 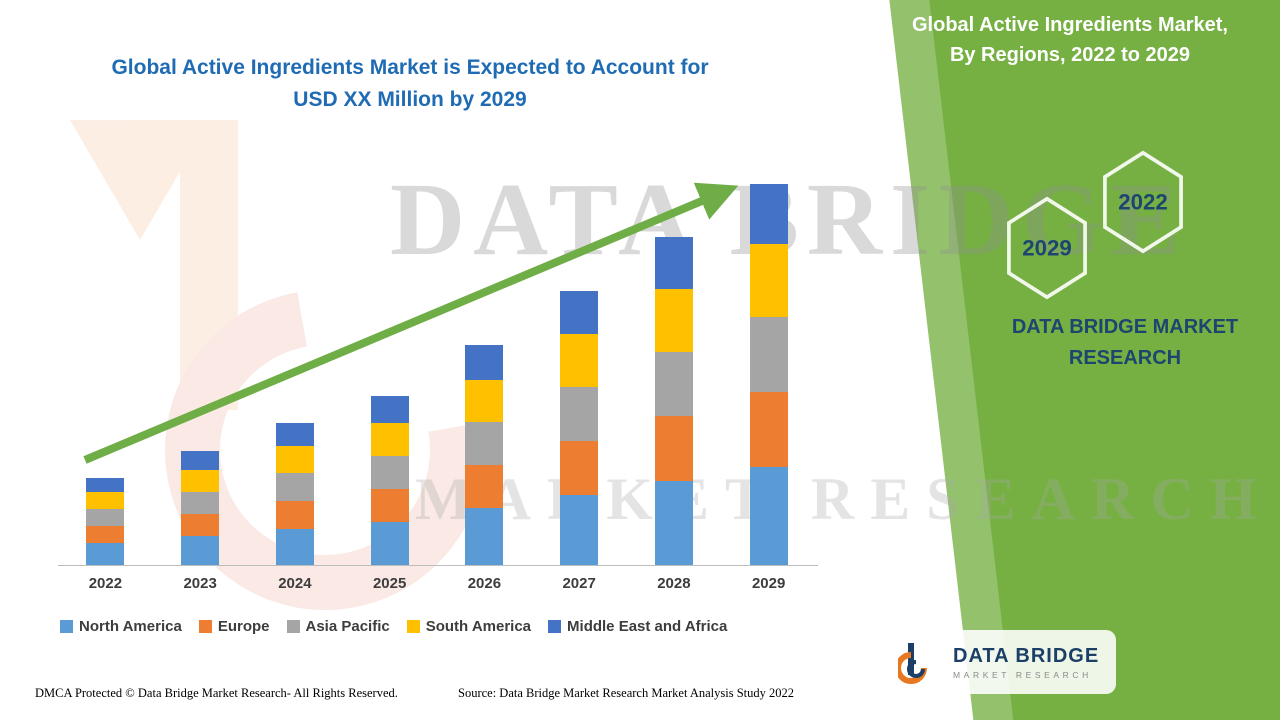 I want to click on legend-item-middle-east-and-africa: Middle East and Africa, so click(x=637, y=626).